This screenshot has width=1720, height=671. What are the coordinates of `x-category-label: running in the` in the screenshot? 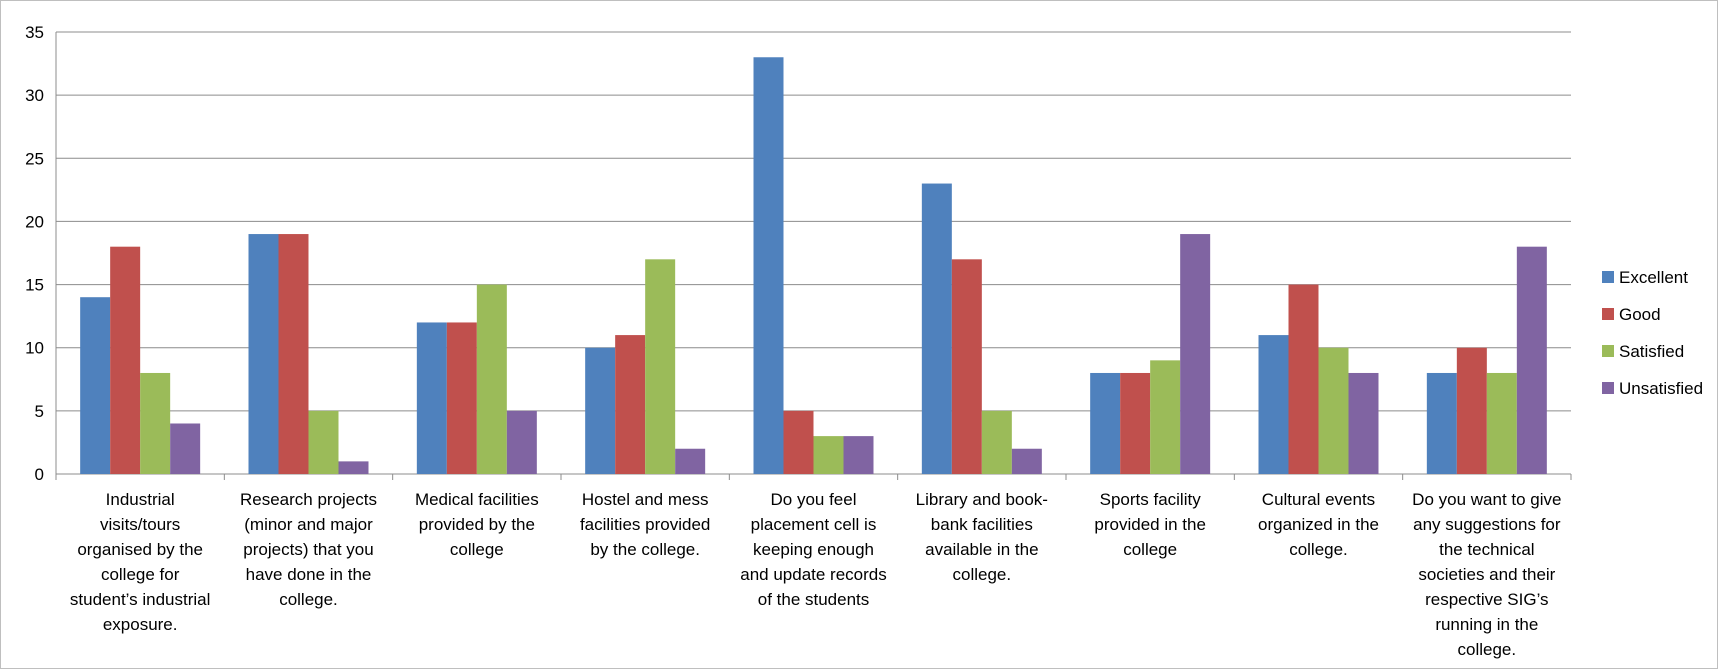 It's located at (1486, 624).